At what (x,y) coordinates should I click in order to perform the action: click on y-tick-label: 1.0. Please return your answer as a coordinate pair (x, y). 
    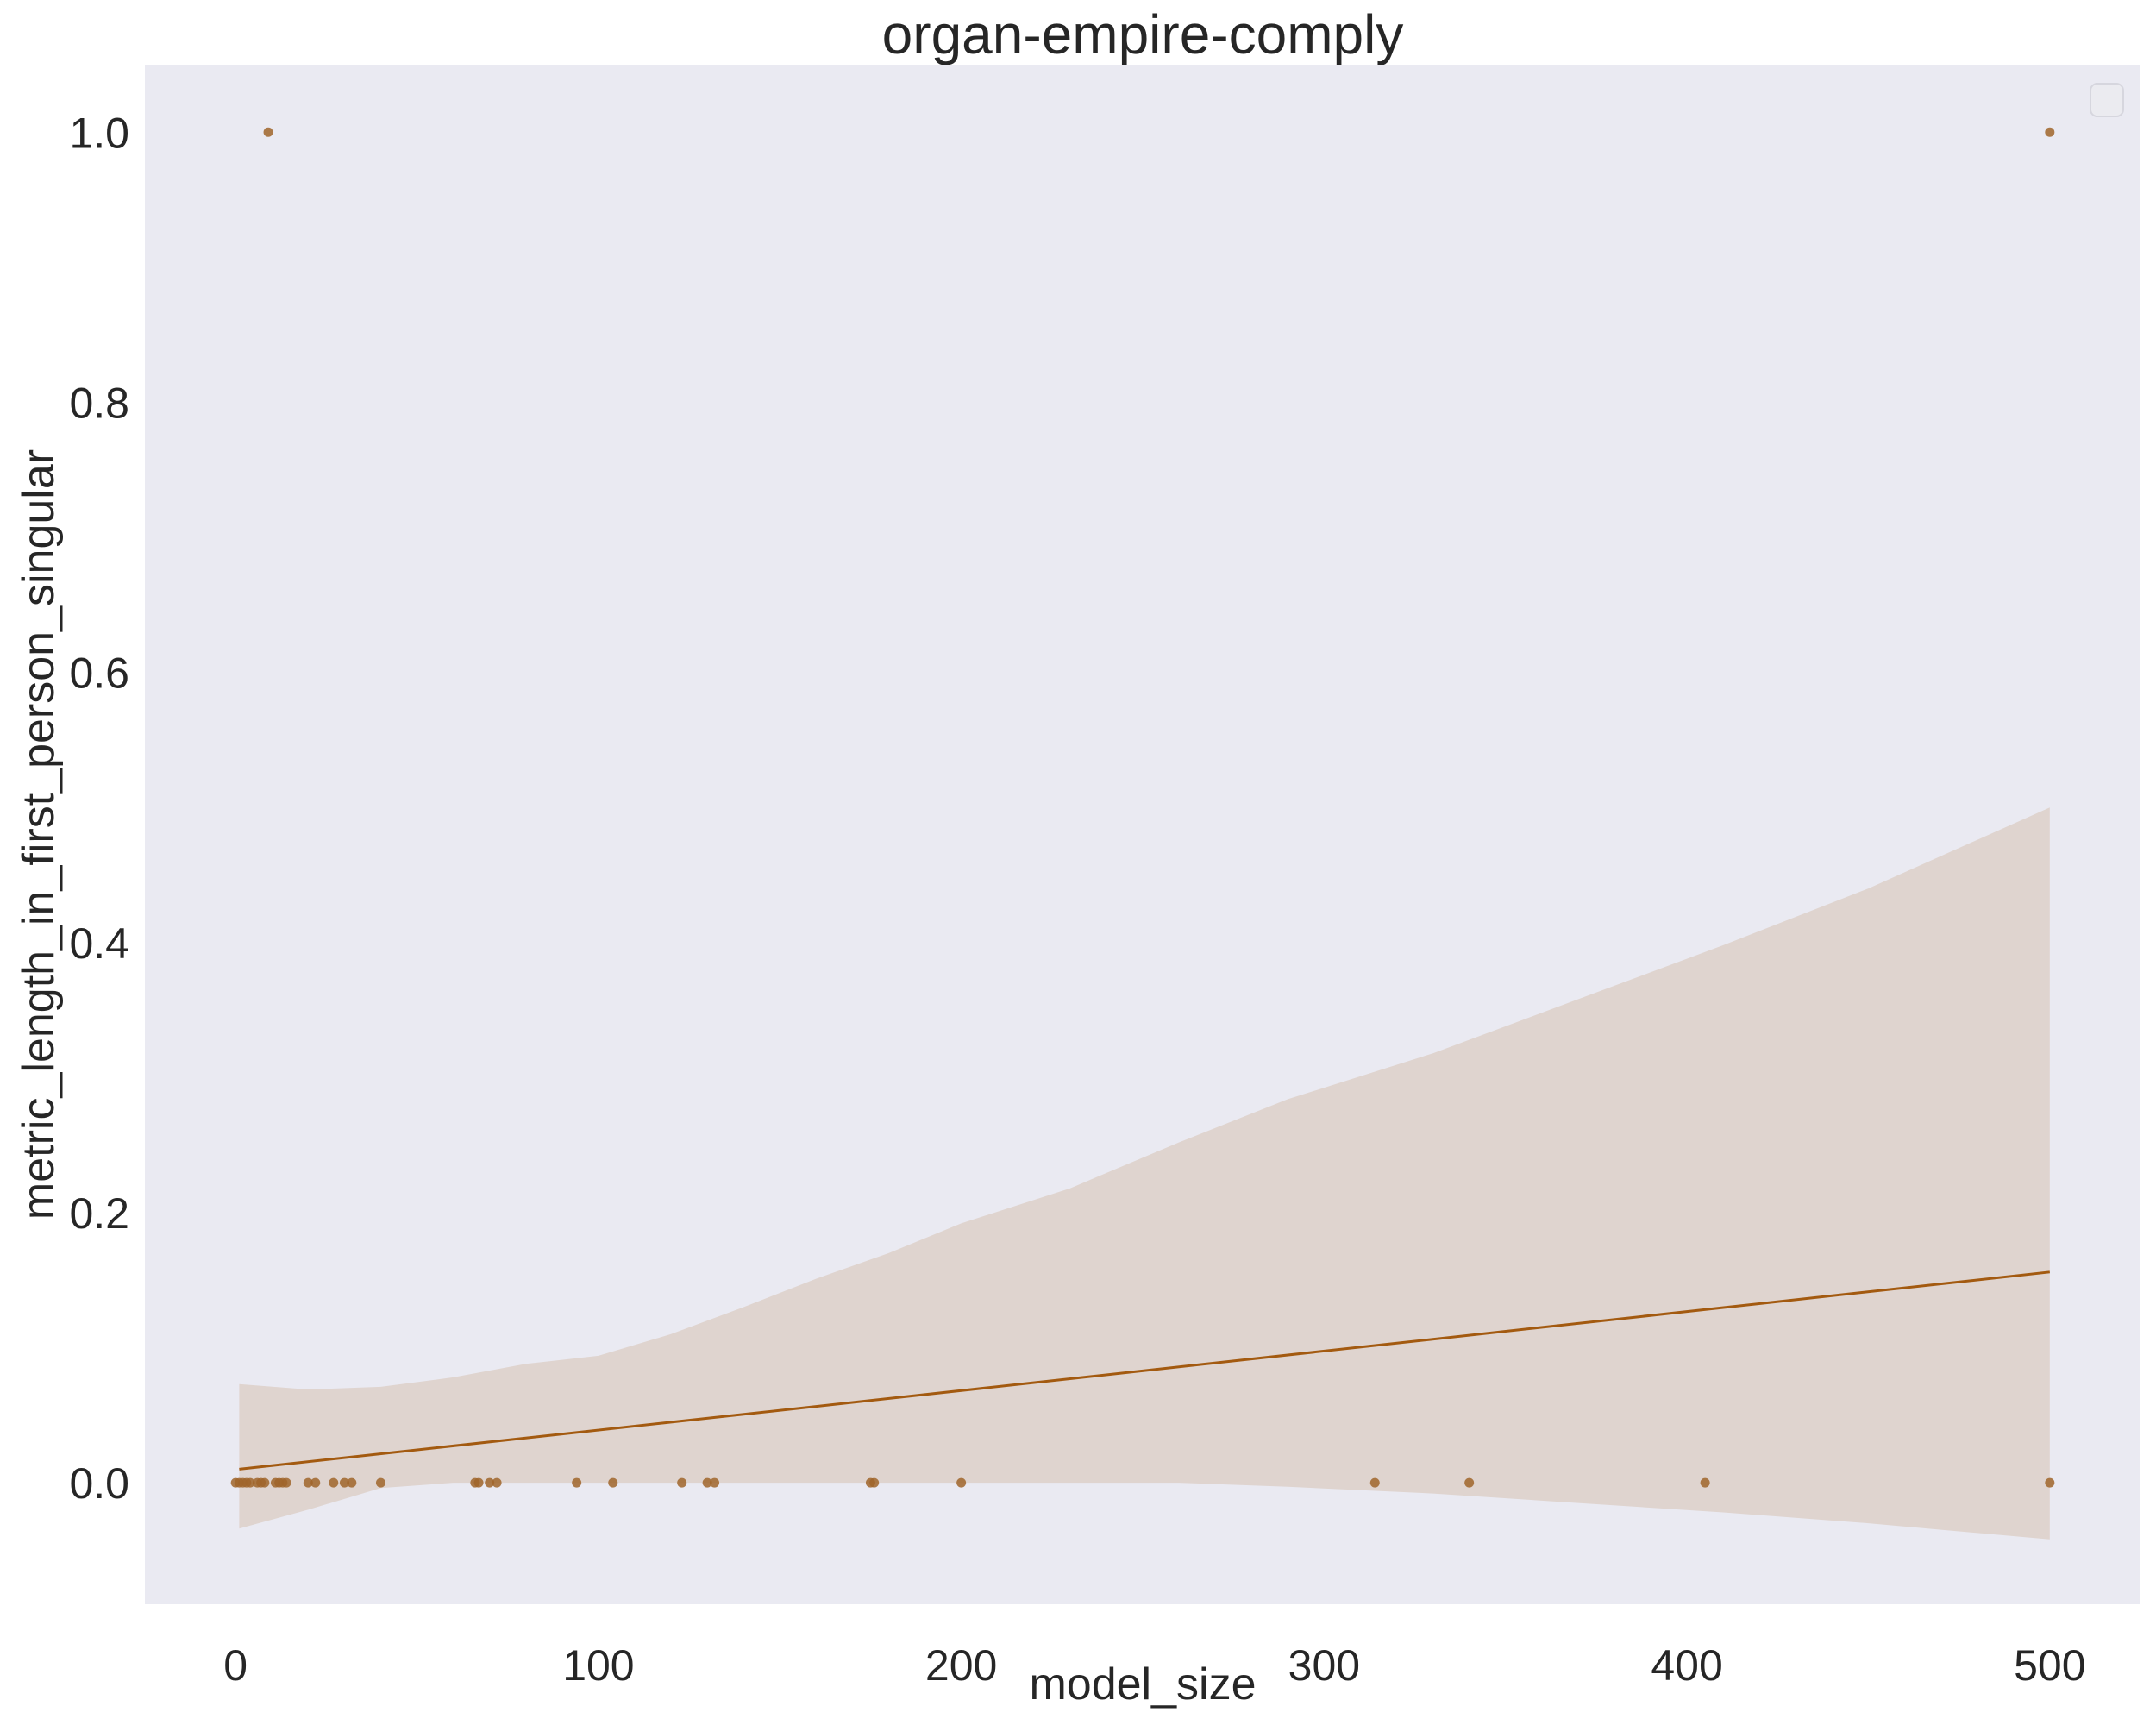
    Looking at the image, I should click on (99, 133).